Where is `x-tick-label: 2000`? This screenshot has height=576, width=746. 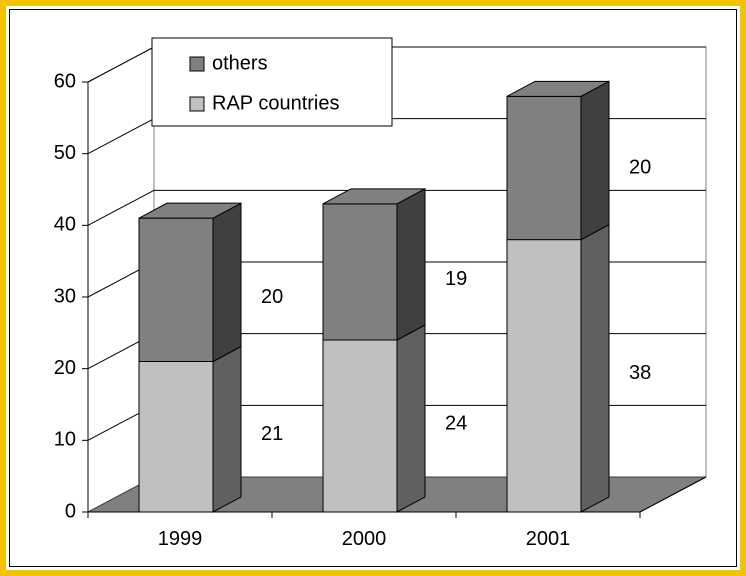 x-tick-label: 2000 is located at coordinates (364, 539).